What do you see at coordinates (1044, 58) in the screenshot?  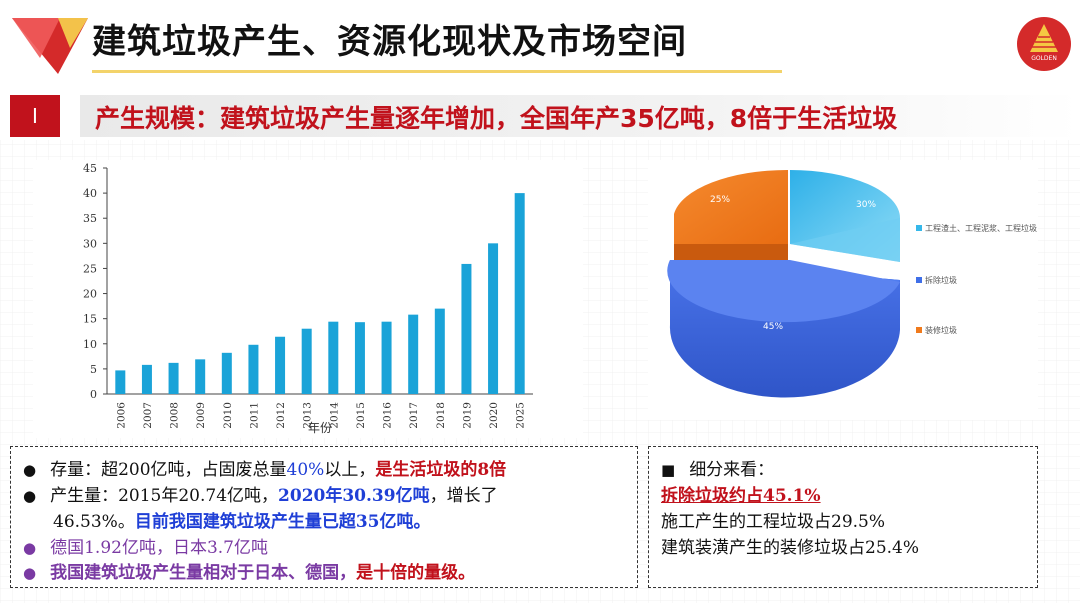 I see `logo-text: GOLDEN` at bounding box center [1044, 58].